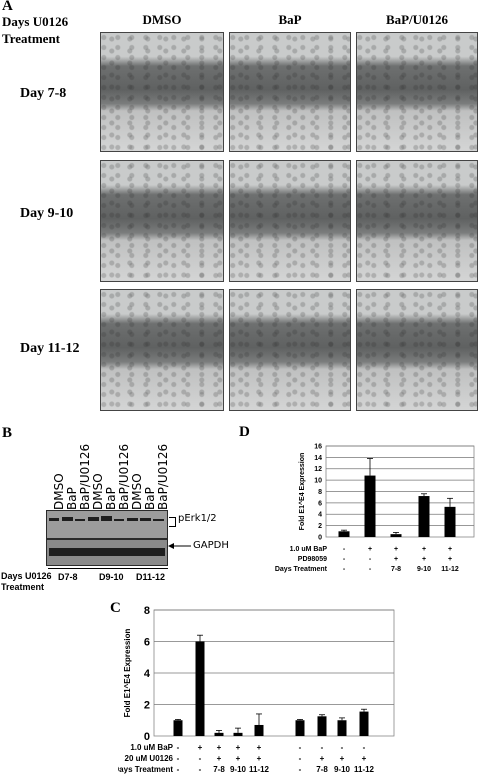 This screenshot has width=480, height=782. Describe the element at coordinates (50, 348) in the screenshot. I see `row-label-day-11-12: Day 11-12` at that location.